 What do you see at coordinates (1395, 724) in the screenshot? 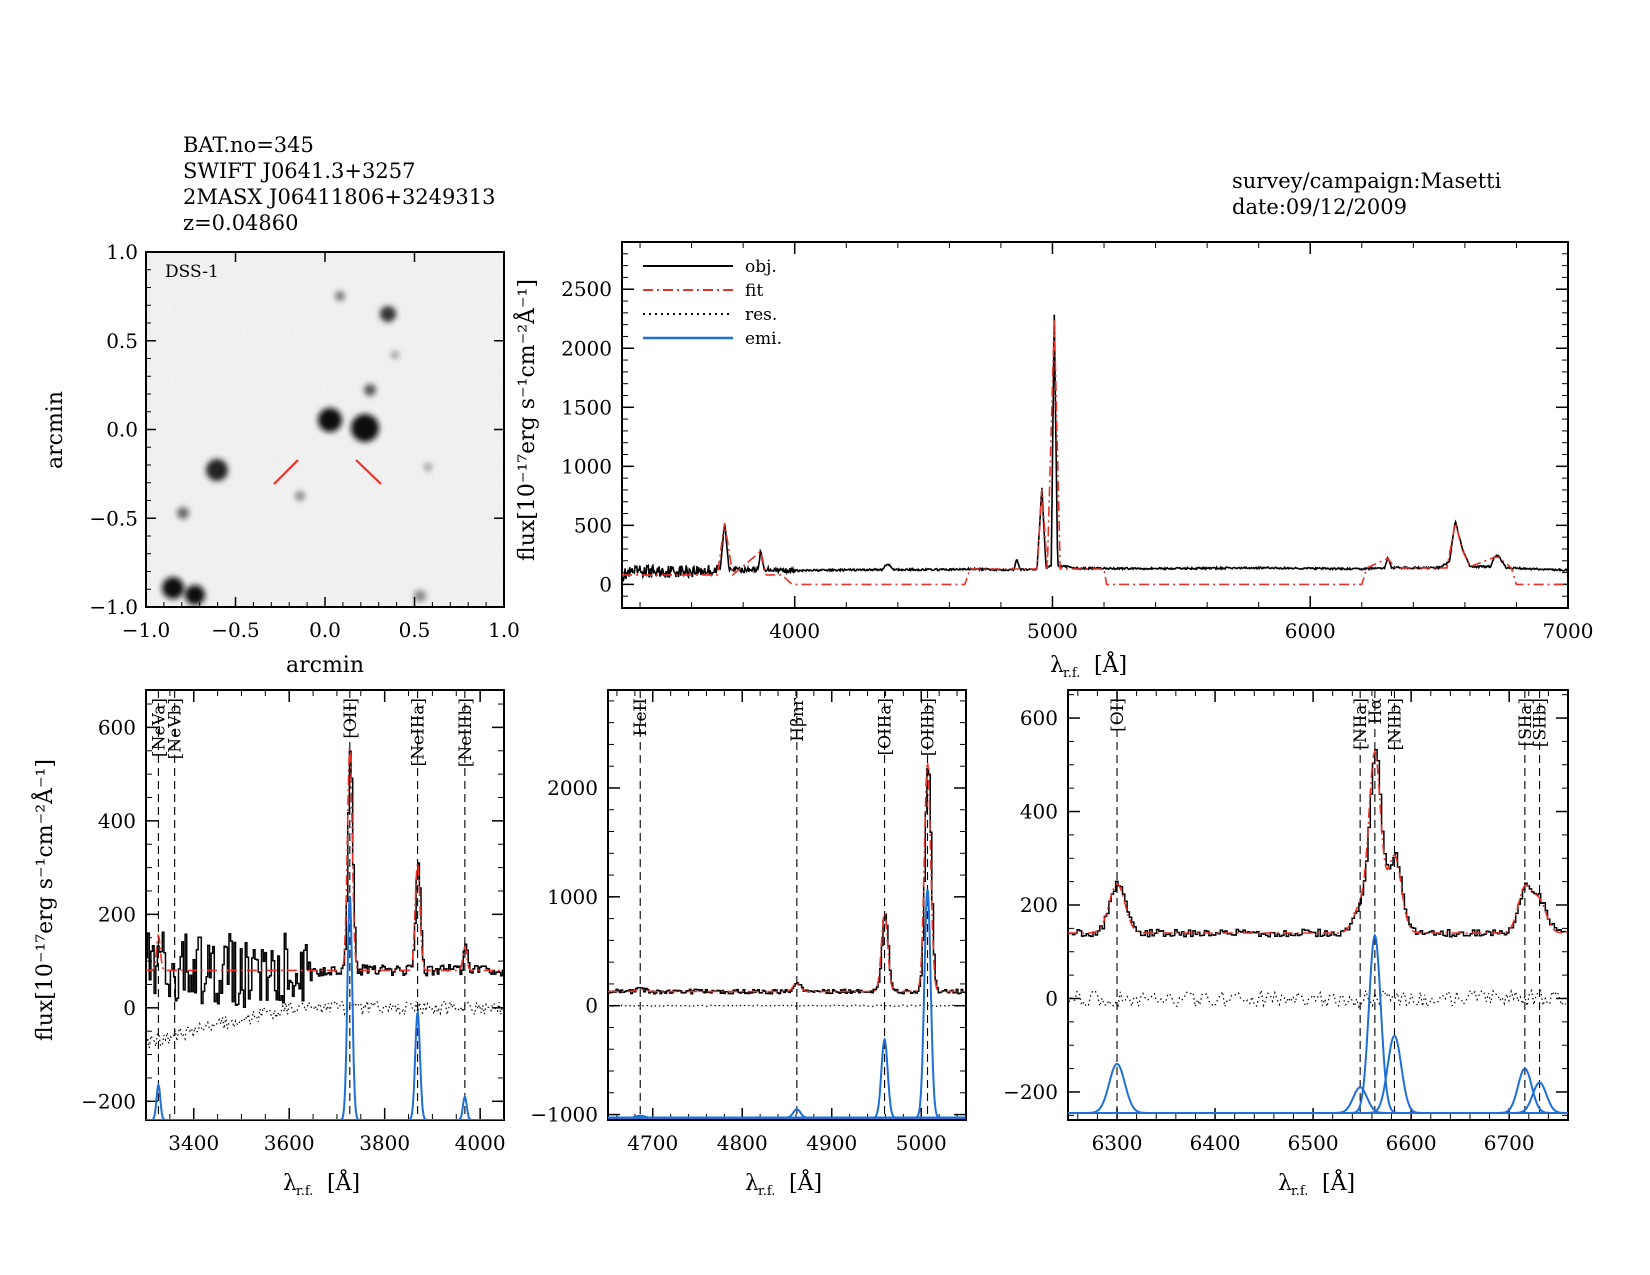
I see `zoom3-line-label: [NIIb]` at bounding box center [1395, 724].